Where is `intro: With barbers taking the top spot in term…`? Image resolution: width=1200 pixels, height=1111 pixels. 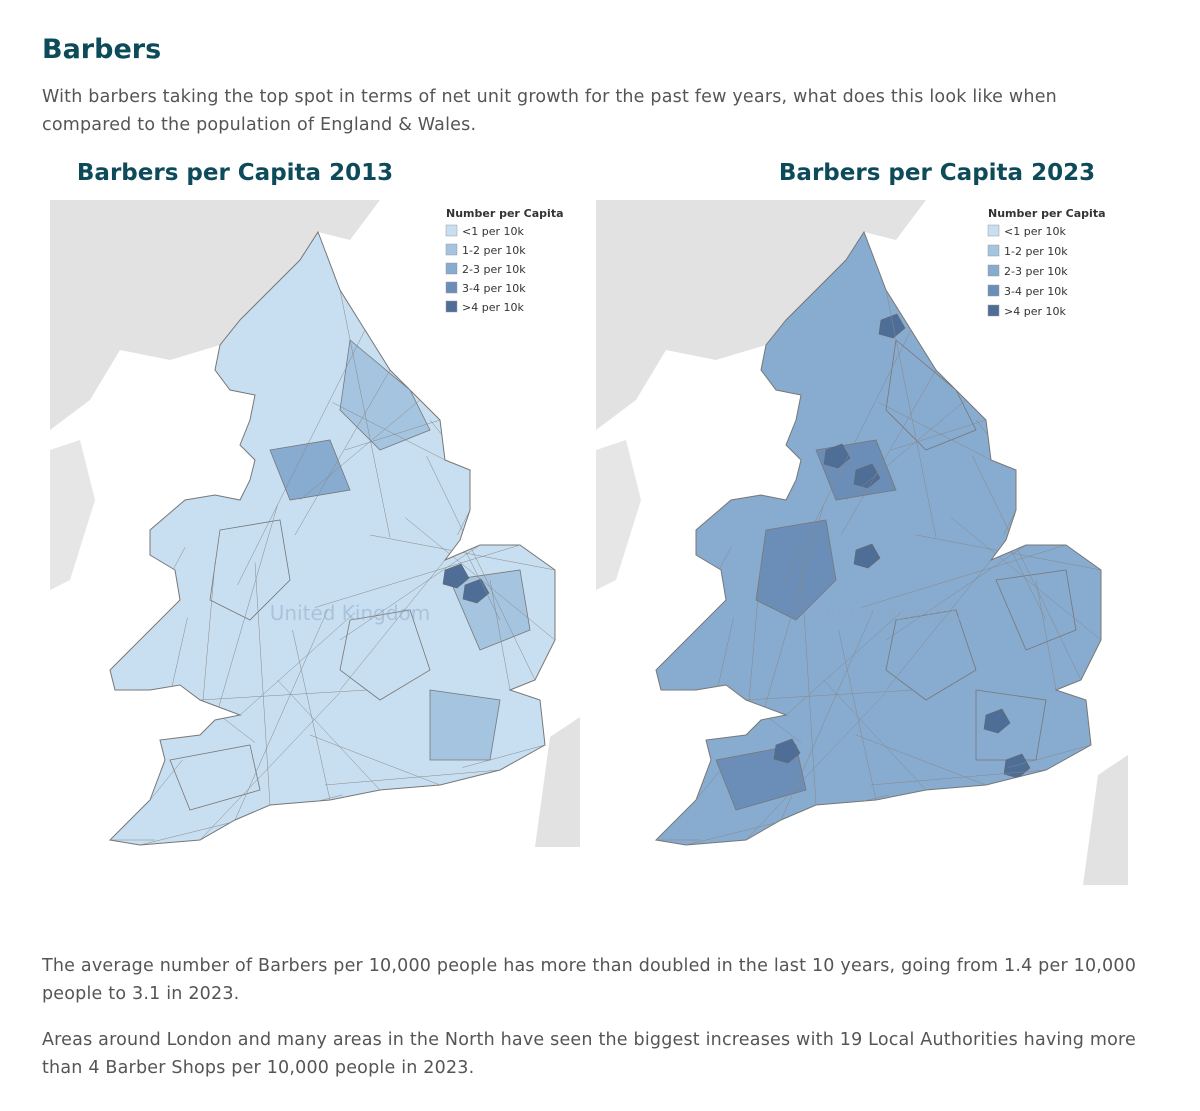 intro: With barbers taking the top spot in term… is located at coordinates (549, 111).